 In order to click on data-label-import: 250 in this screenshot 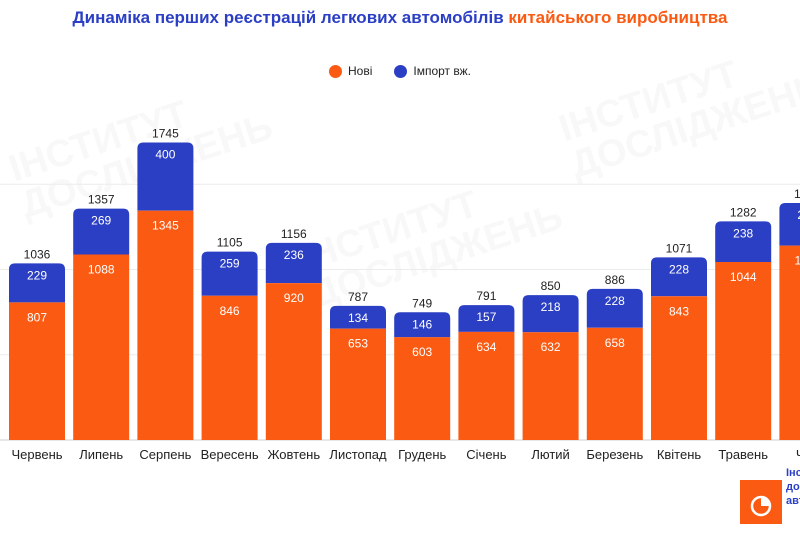, I will do `click(798, 215)`.